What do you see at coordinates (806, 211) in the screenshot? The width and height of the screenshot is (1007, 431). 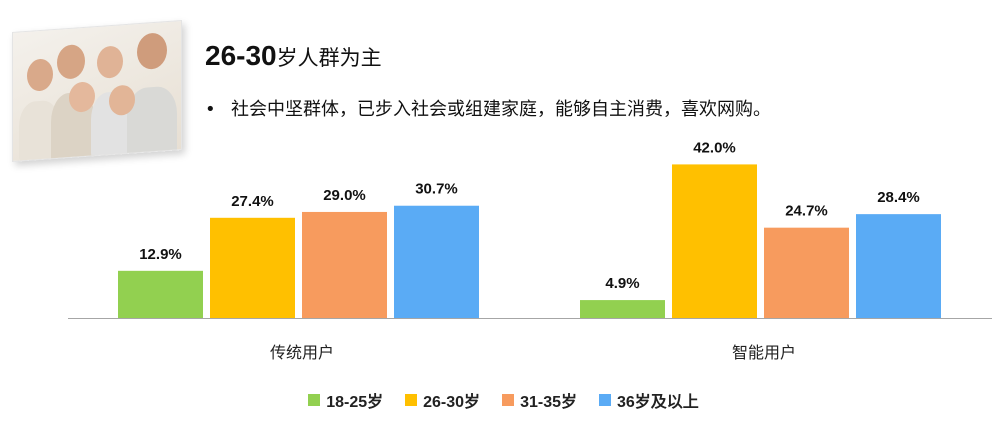 I see `bar-value-label: 24.7%` at bounding box center [806, 211].